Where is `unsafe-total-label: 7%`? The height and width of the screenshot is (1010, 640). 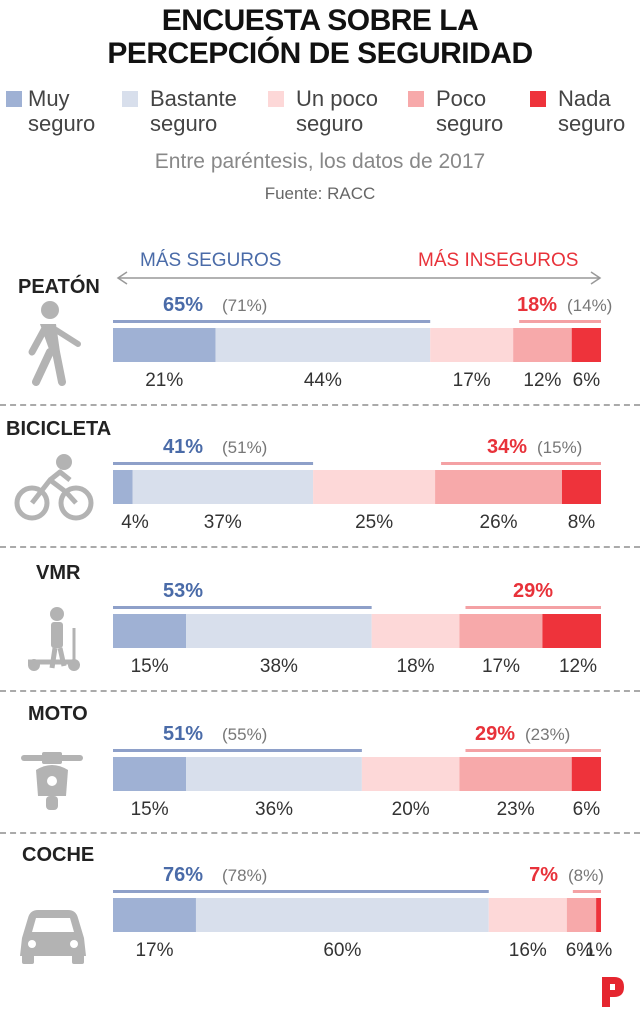 unsafe-total-label: 7% is located at coordinates (543, 875).